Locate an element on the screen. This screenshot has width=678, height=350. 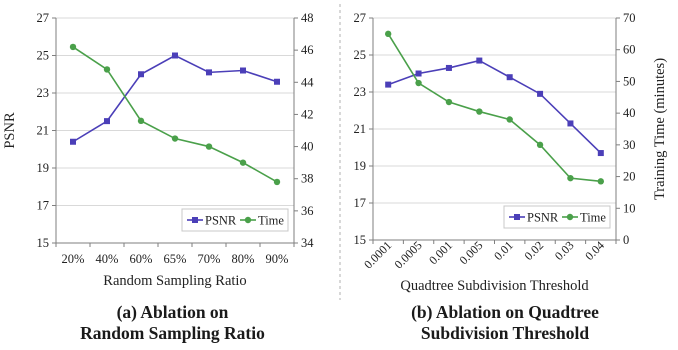
left-axis-title: PSNR is located at coordinates (10, 130).